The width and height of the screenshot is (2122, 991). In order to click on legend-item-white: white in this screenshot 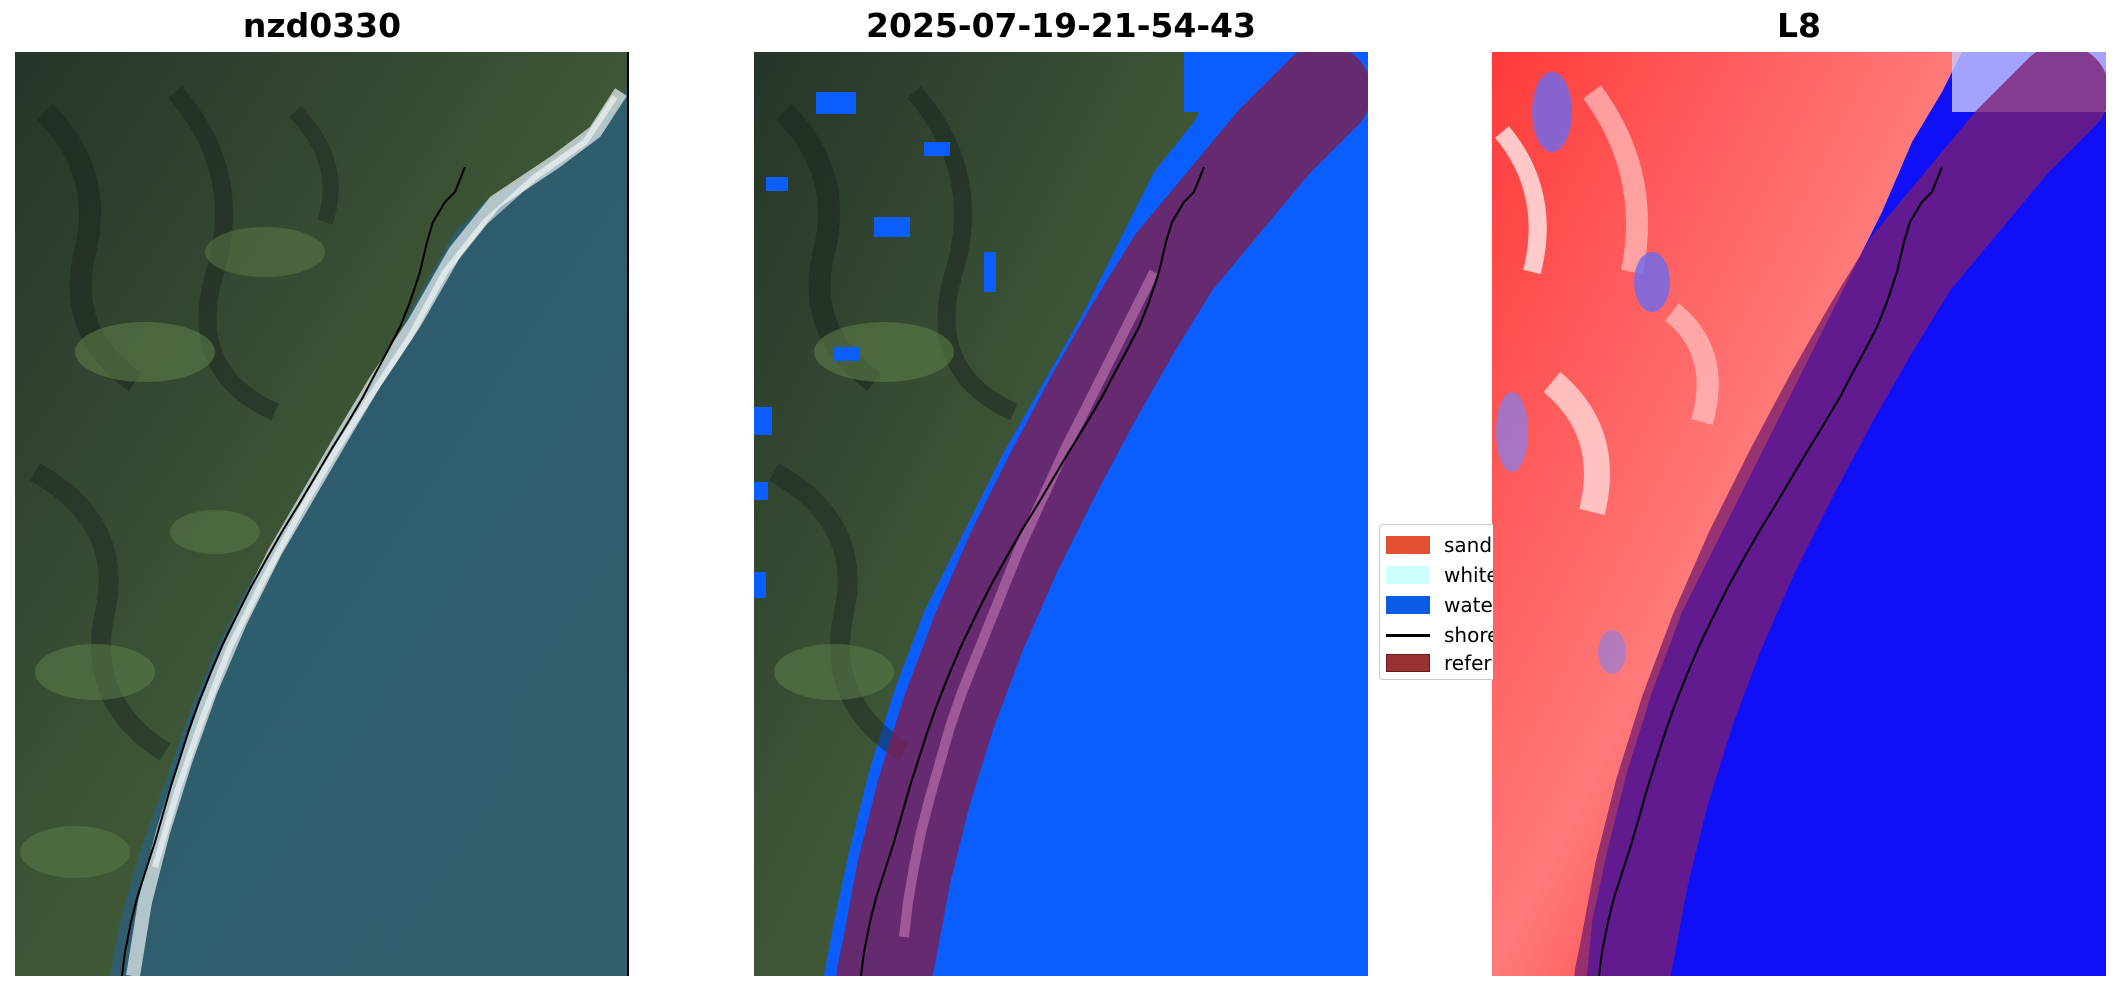, I will do `click(1439, 575)`.